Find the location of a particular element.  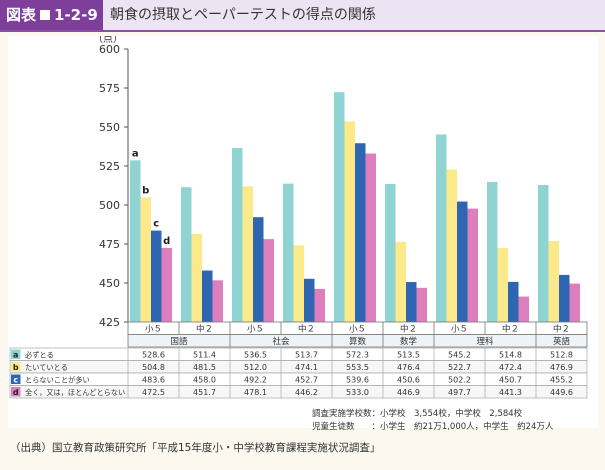

figure-header: 図表 1-2-9 朝食の摂取とペーパーテストの得点の関係 is located at coordinates (302, 16).